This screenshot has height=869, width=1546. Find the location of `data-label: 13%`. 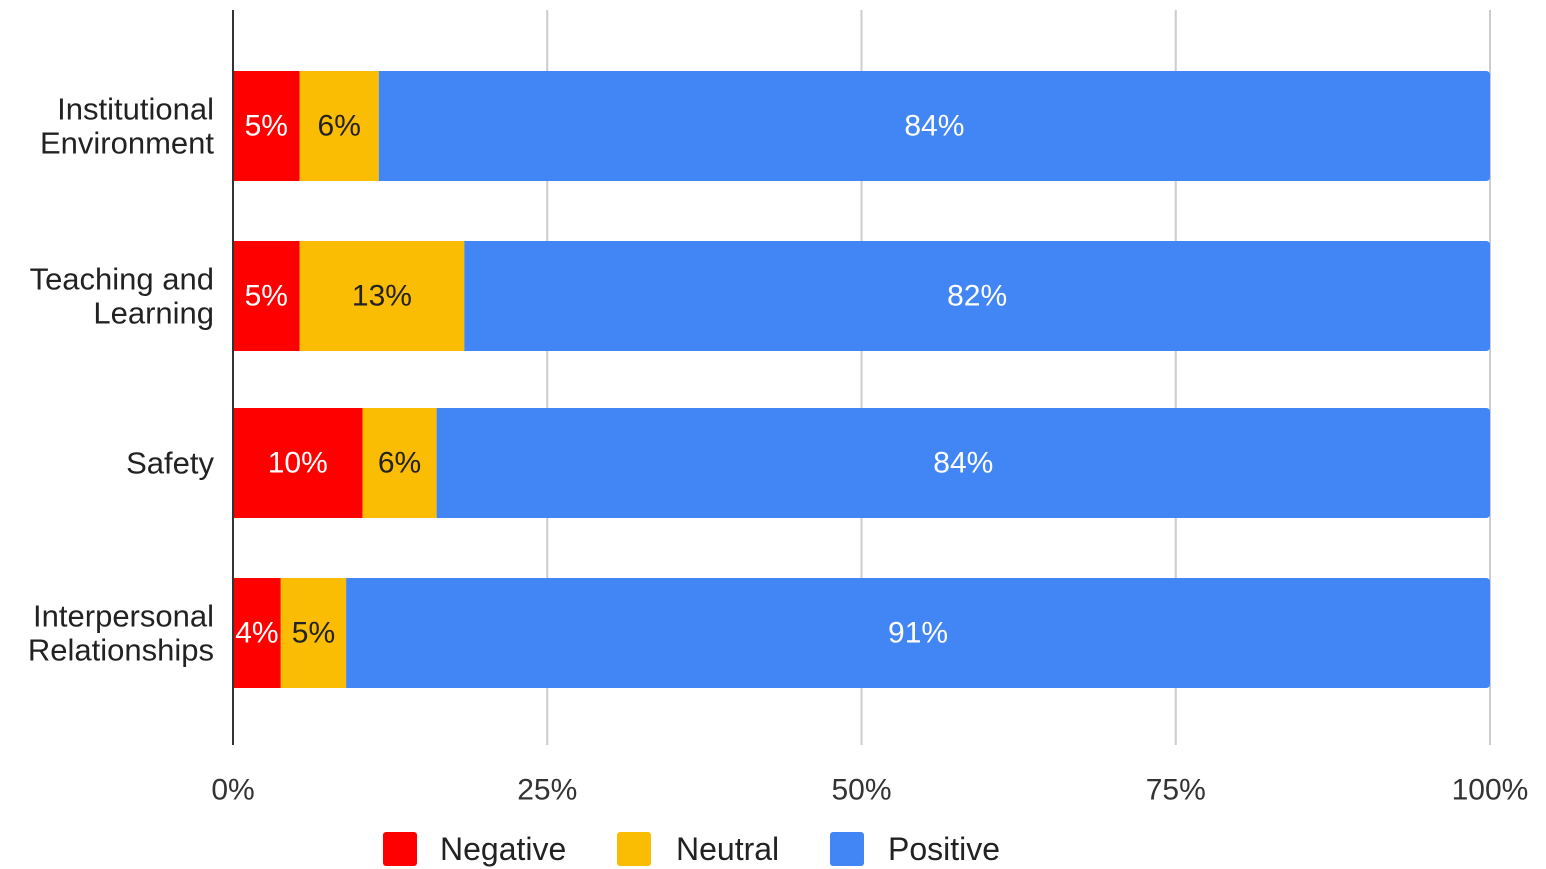

data-label: 13% is located at coordinates (382, 296).